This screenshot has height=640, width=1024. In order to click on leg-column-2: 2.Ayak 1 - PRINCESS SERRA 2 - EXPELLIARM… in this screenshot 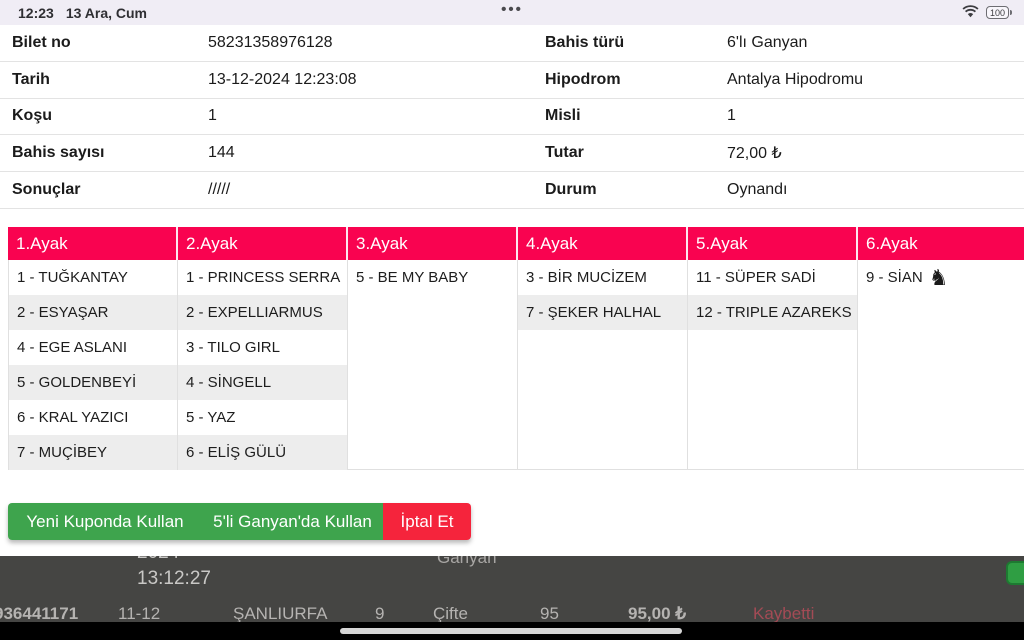, I will do `click(263, 348)`.